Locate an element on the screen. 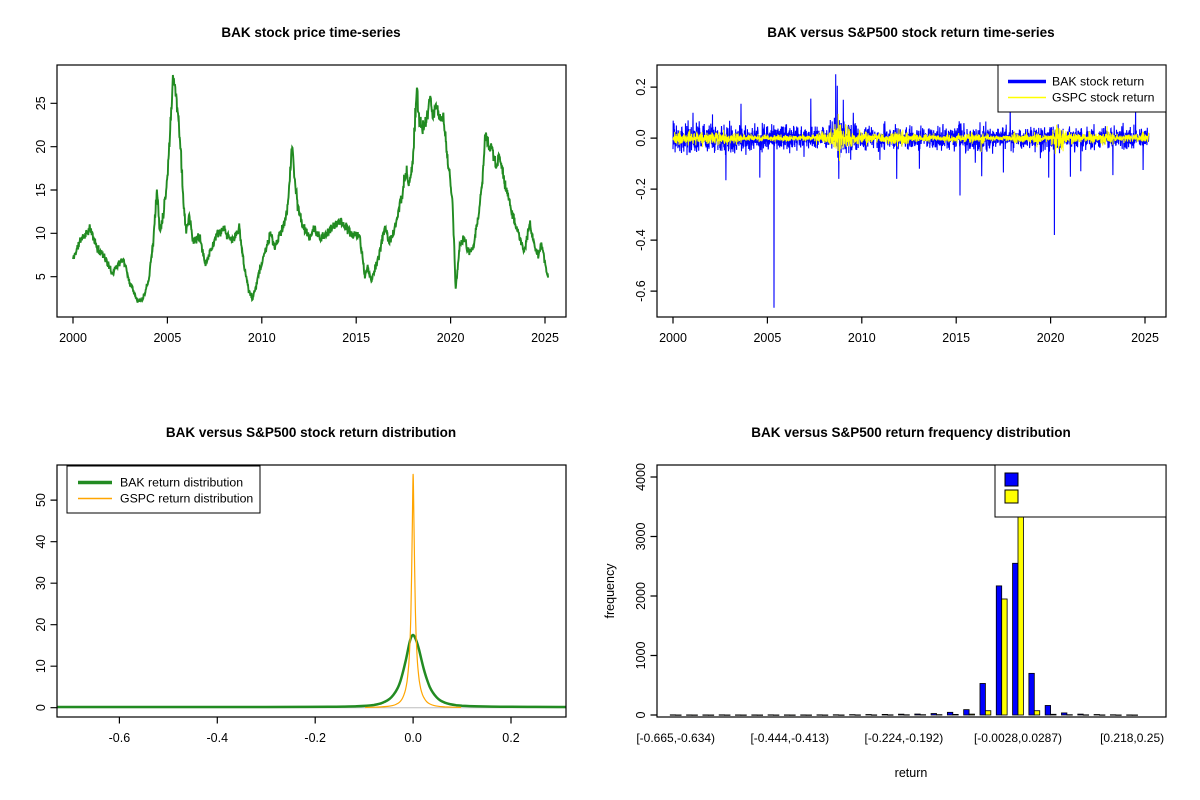  legend: BAK stock return GSPC stock return is located at coordinates (1082, 88).